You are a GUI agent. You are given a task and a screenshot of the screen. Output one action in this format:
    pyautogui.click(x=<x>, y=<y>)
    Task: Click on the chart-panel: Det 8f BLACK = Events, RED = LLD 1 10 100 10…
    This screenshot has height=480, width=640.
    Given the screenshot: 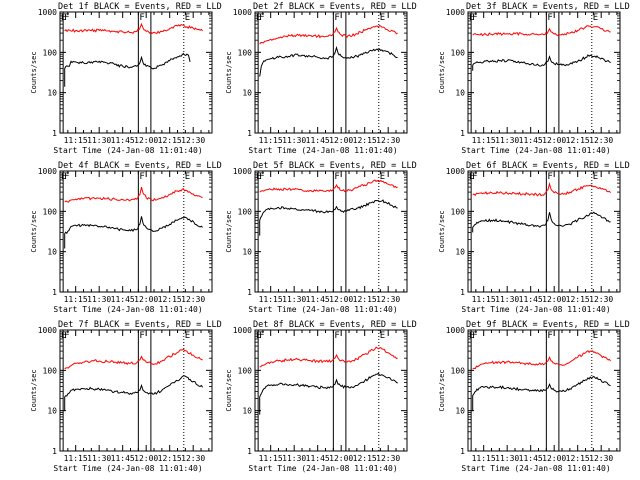 What is the action you would take?
    pyautogui.click(x=321, y=396)
    